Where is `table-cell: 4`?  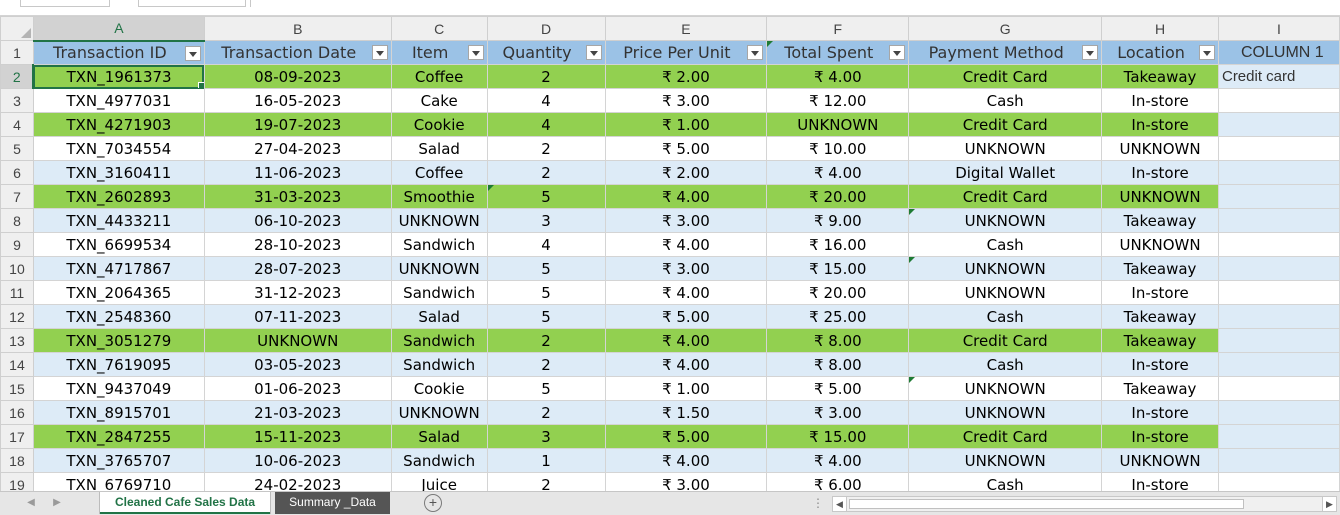
table-cell: 4 is located at coordinates (546, 244).